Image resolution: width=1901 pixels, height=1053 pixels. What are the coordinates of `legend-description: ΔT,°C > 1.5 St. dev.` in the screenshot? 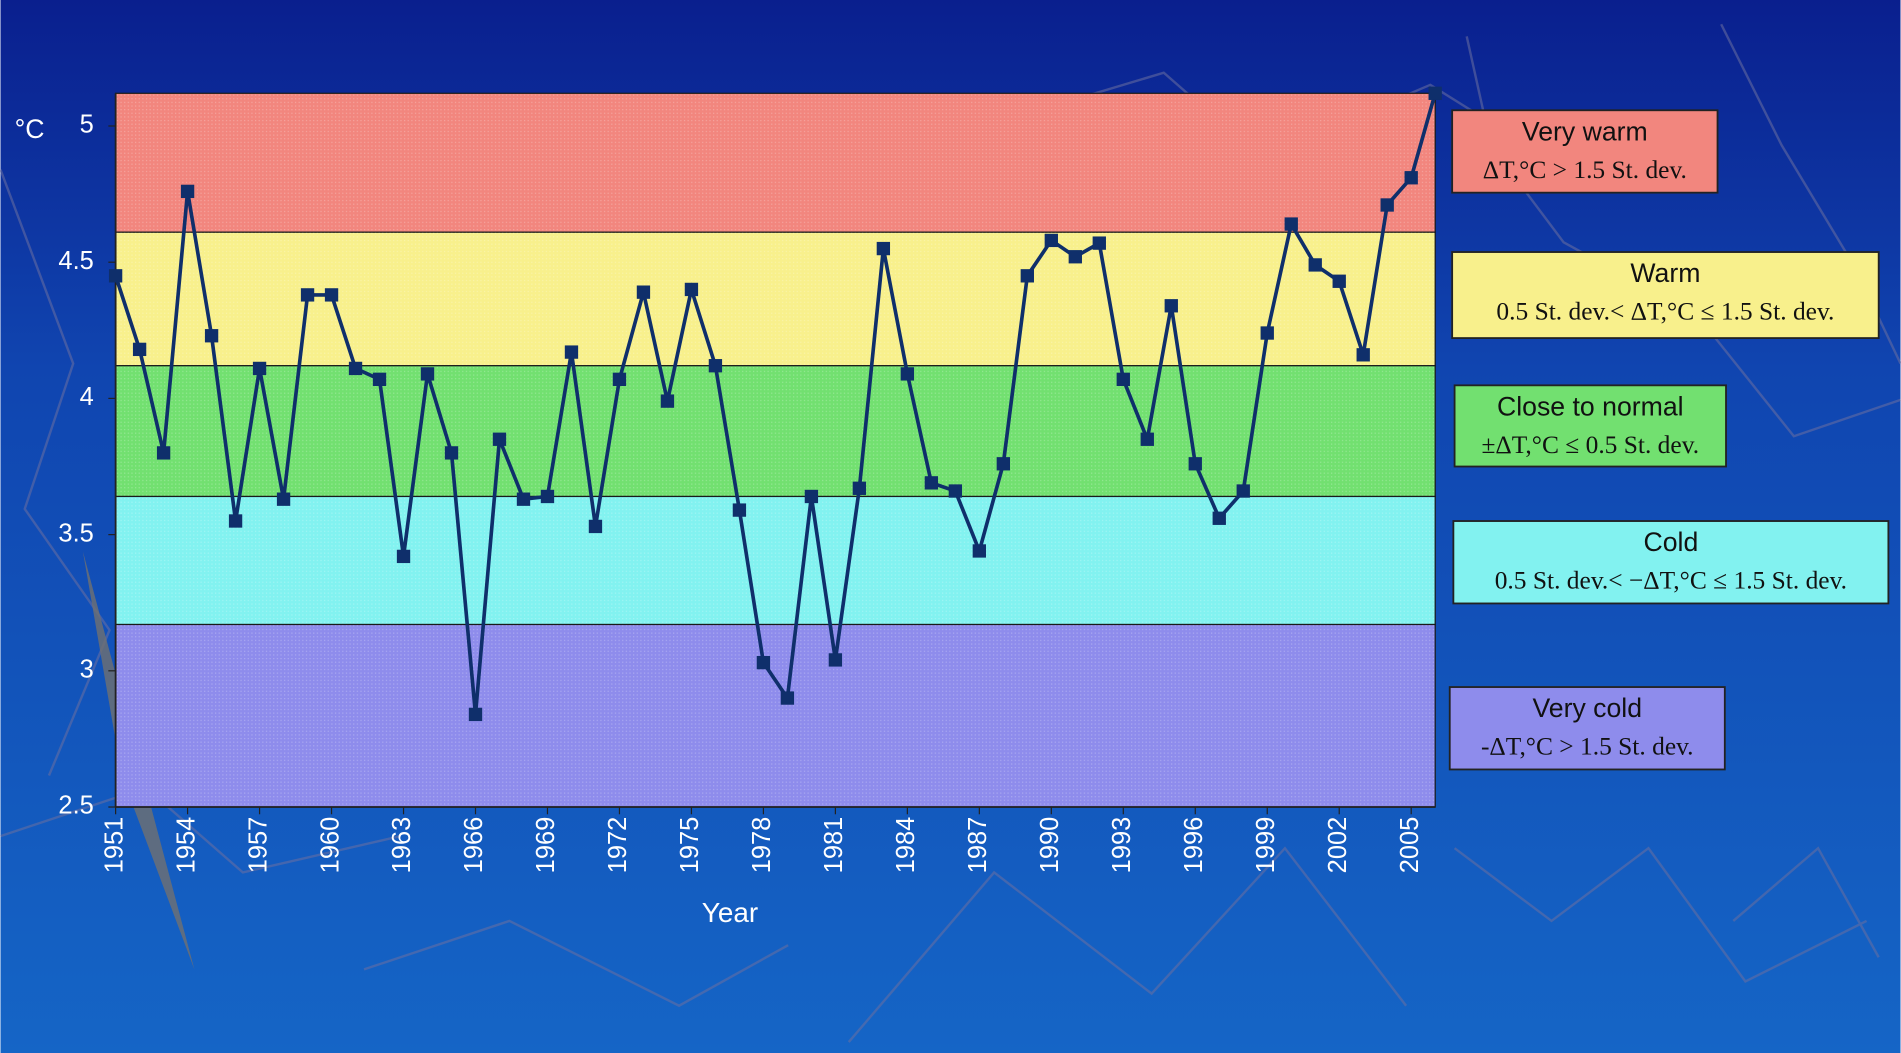 It's located at (1585, 169).